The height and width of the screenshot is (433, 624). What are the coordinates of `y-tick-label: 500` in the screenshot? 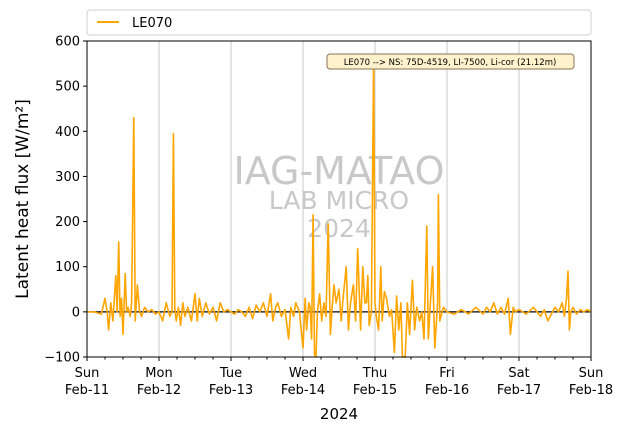 It's located at (67, 87).